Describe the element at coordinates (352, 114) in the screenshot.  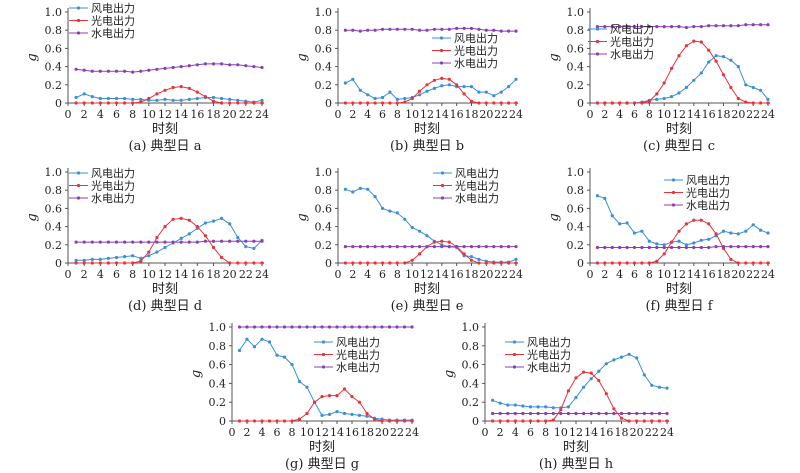
I see `x-tick-label: 2` at that location.